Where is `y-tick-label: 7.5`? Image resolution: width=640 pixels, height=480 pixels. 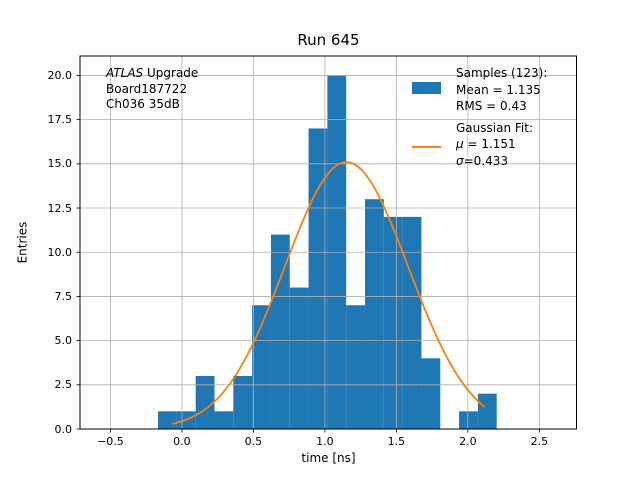 y-tick-label: 7.5 is located at coordinates (63, 296).